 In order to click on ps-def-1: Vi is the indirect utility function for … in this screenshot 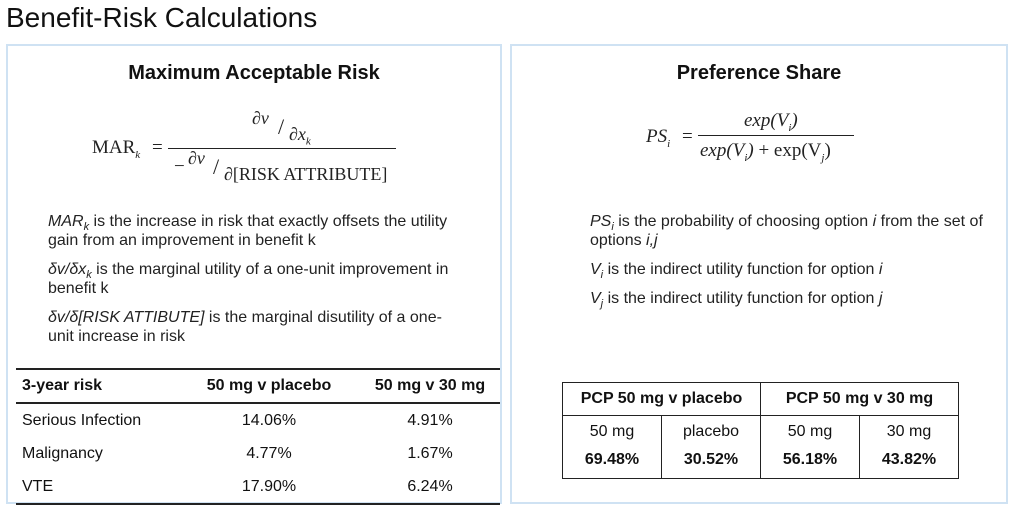, I will do `click(736, 271)`.